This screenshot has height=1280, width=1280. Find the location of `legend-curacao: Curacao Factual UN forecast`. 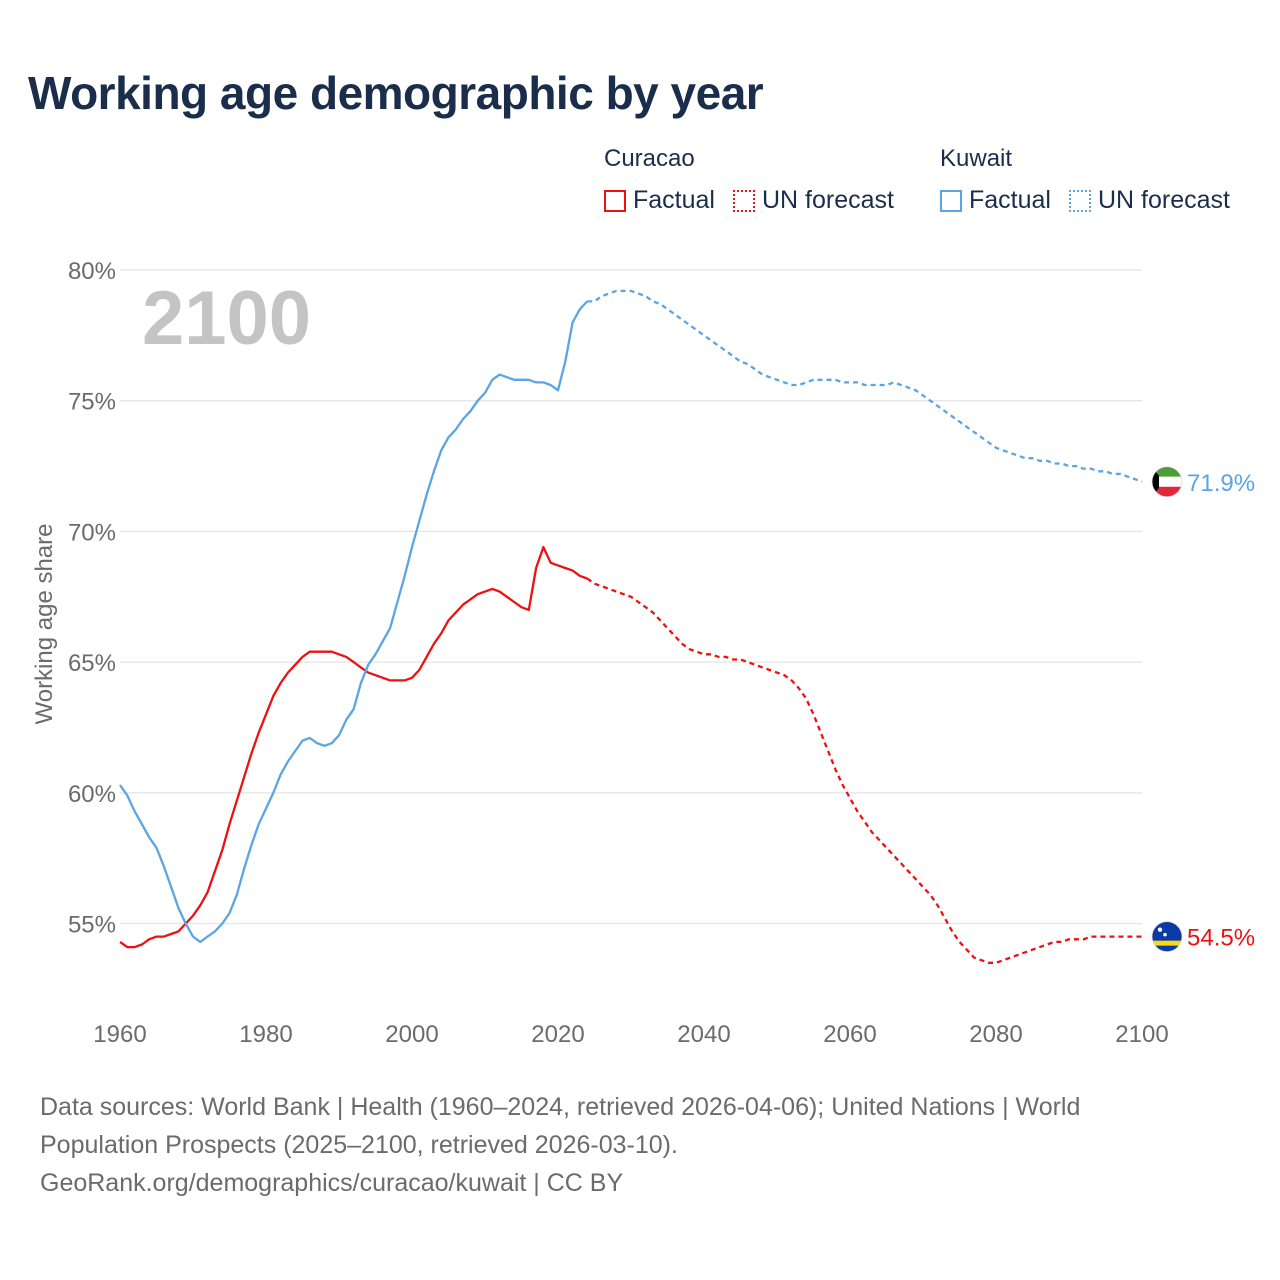

legend-curacao: Curacao Factual UN forecast is located at coordinates (758, 179).